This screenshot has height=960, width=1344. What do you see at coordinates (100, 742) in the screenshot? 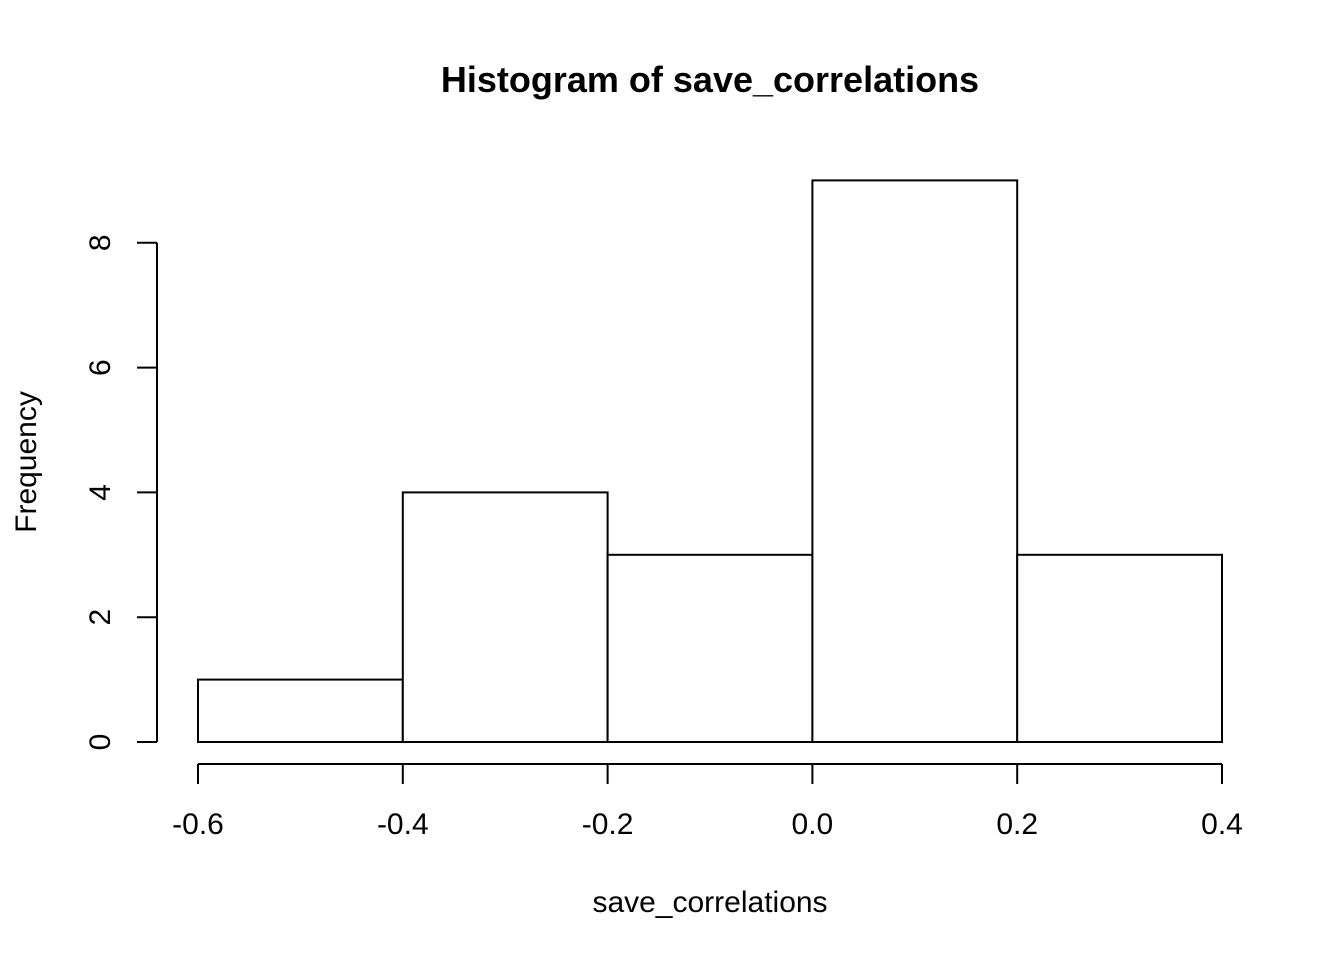
I see `y-tick-label-0: 0` at bounding box center [100, 742].